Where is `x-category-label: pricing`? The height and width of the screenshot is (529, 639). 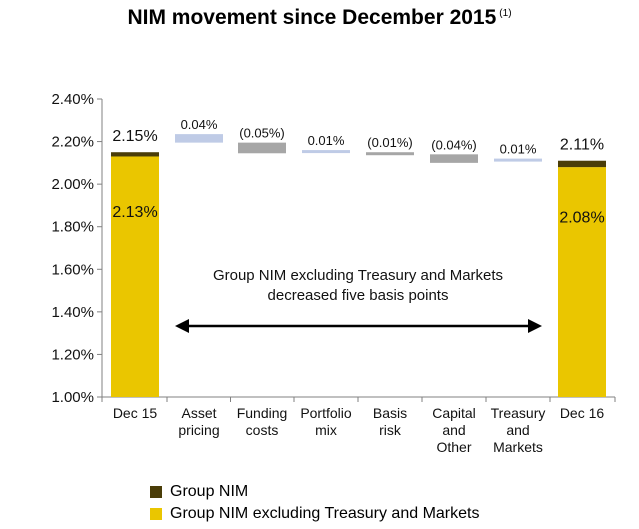
x-category-label: pricing is located at coordinates (198, 430).